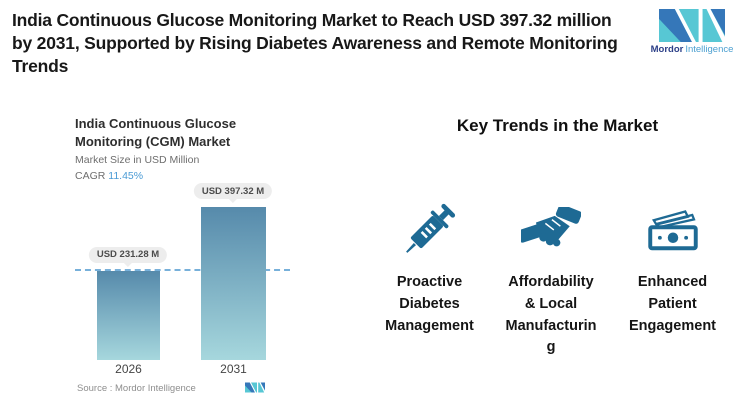  I want to click on bar-2026, so click(128, 315).